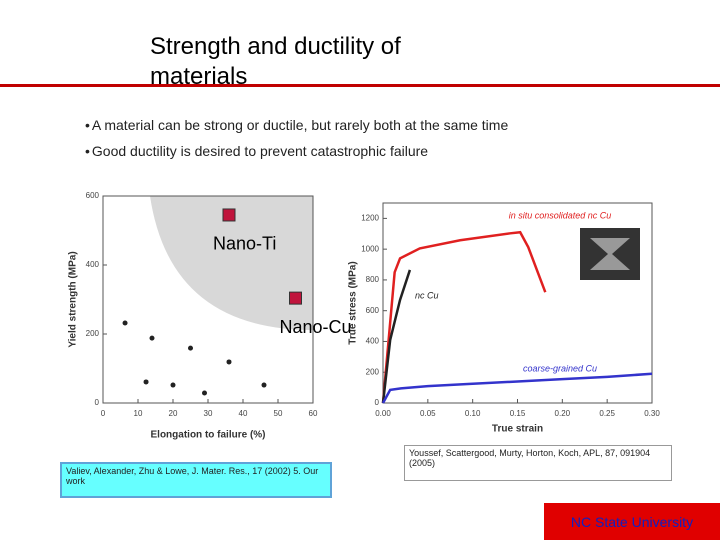 The image size is (720, 540). I want to click on x-tick-label: 0.00, so click(383, 413).